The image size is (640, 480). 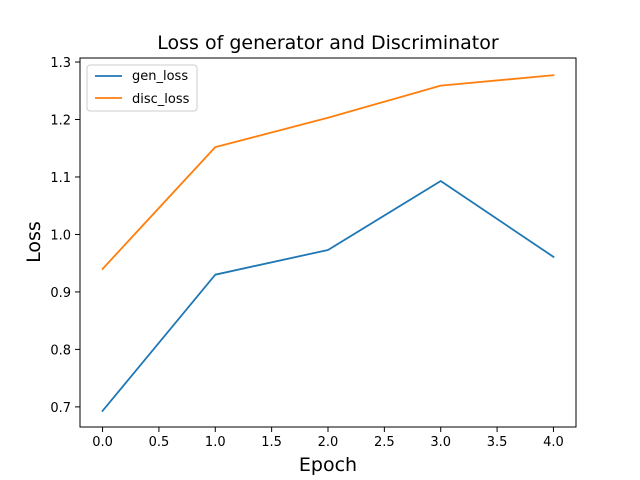 I want to click on x-tick-label: 2.5, so click(x=384, y=442).